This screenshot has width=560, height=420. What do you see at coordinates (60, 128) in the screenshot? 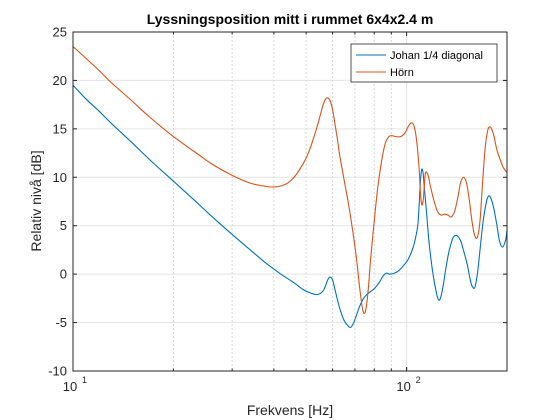
I see `y-tick-label: 15` at bounding box center [60, 128].